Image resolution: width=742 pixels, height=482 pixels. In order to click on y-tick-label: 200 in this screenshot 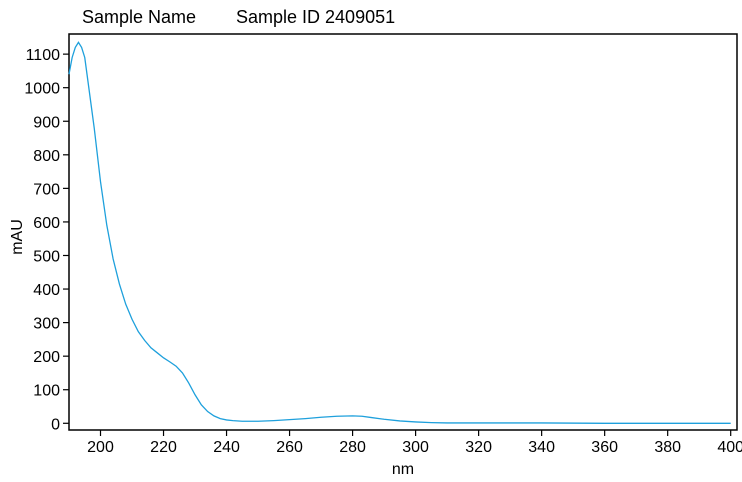, I will do `click(46, 357)`.